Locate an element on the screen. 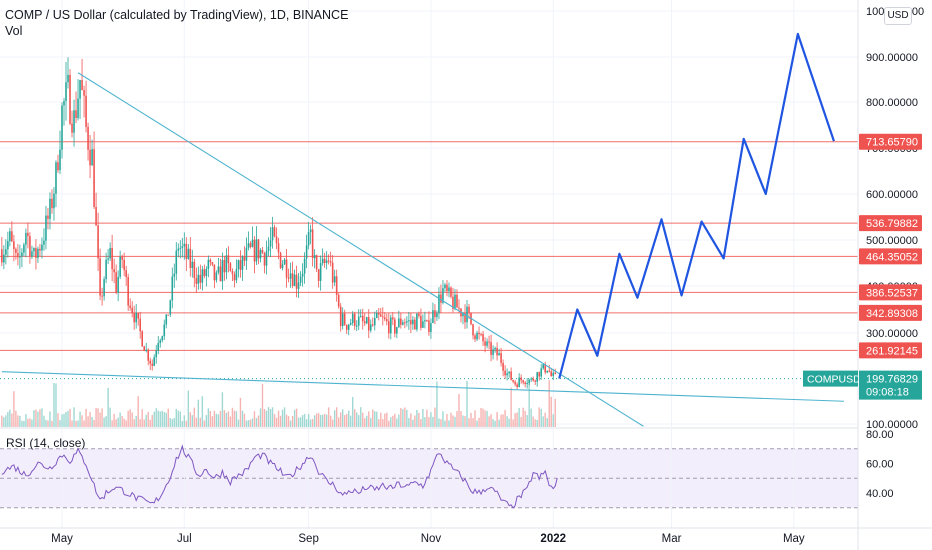 The image size is (932, 550). level-price-label: 464.35052 is located at coordinates (892, 257).